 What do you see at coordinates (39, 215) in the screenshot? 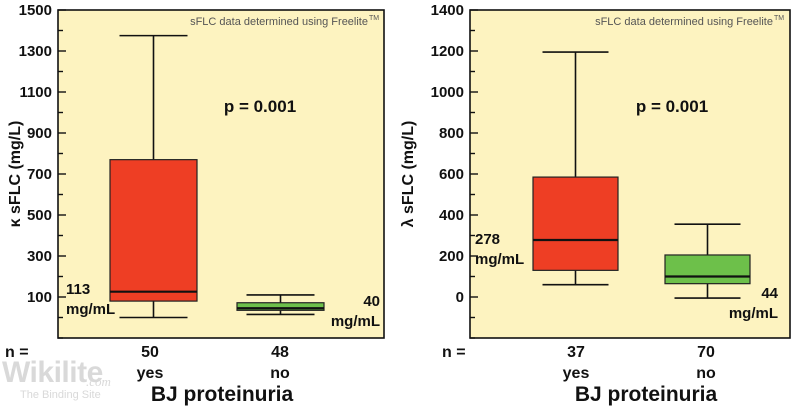
I see `y-tick-label: 500` at bounding box center [39, 215].